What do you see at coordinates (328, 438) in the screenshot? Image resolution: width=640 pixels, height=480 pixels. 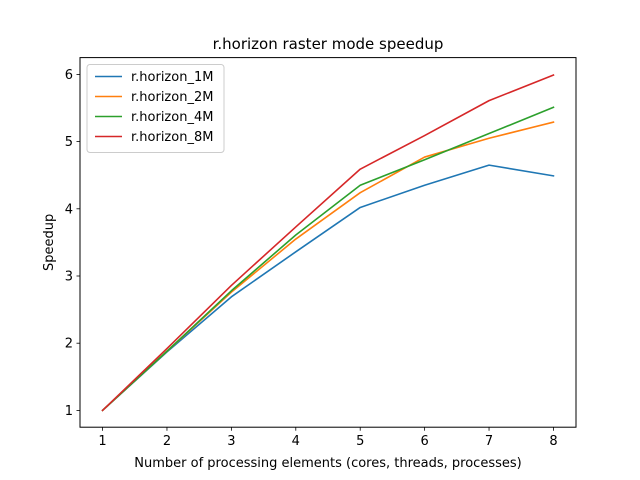 I see `x-axis-ticks: 1 2 3 4 5 6 7 8` at bounding box center [328, 438].